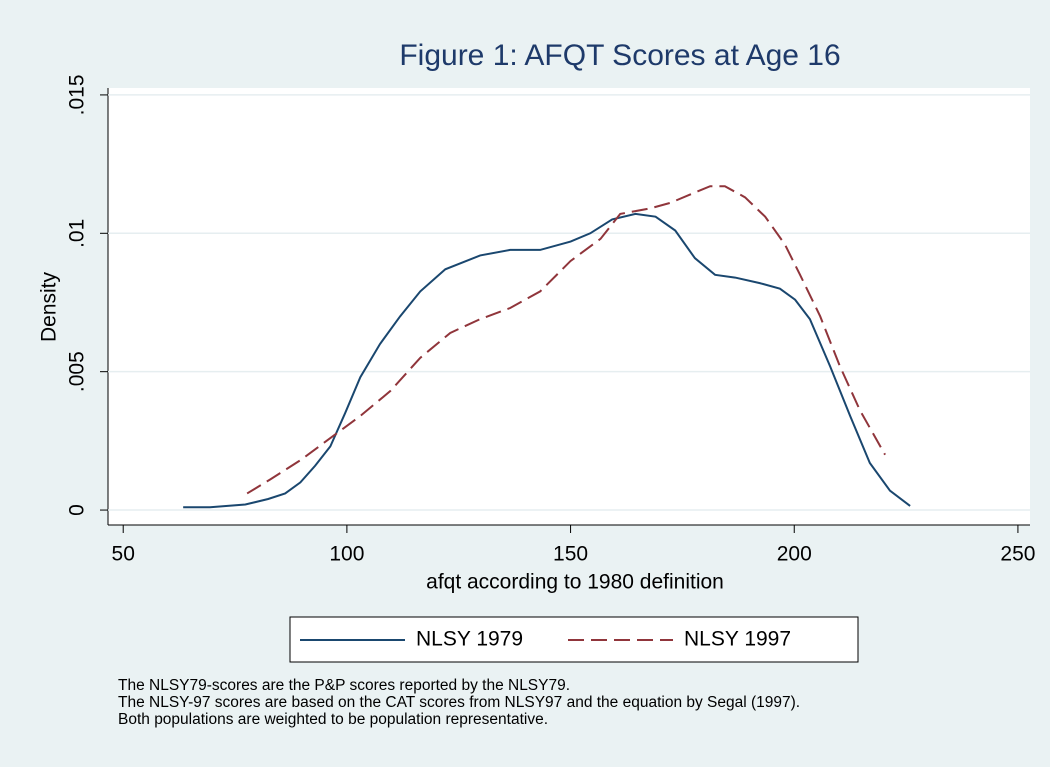 This screenshot has width=1050, height=767. I want to click on x-tick-label: 100, so click(346, 554).